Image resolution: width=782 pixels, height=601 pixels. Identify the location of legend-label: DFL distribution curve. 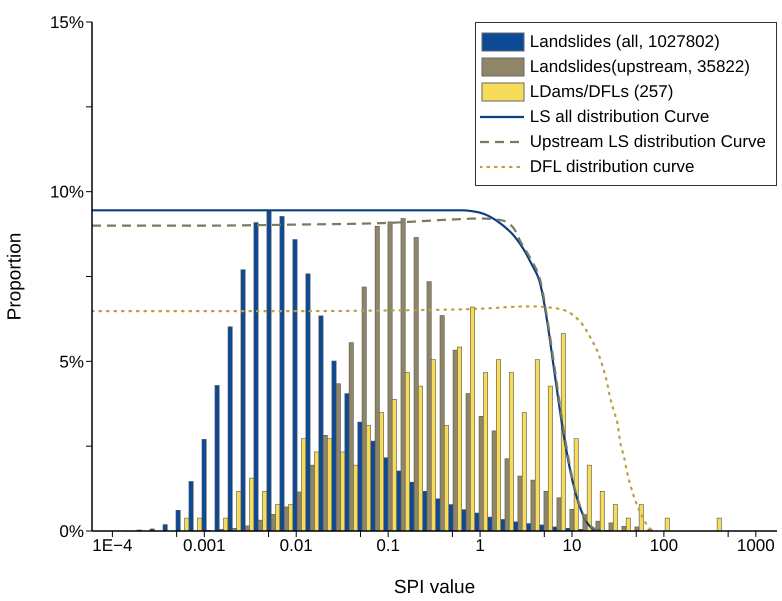
(612, 167).